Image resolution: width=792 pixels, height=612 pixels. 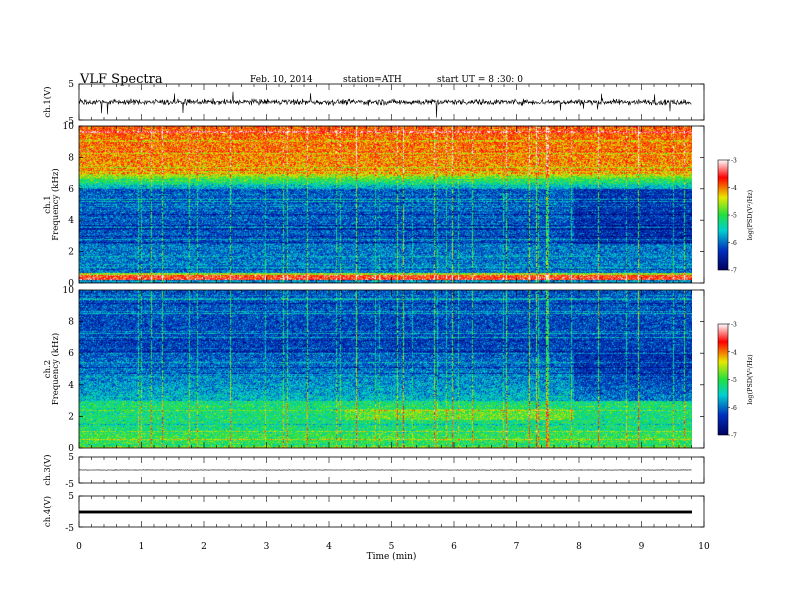 I want to click on ch1-trace, so click(x=385, y=104).